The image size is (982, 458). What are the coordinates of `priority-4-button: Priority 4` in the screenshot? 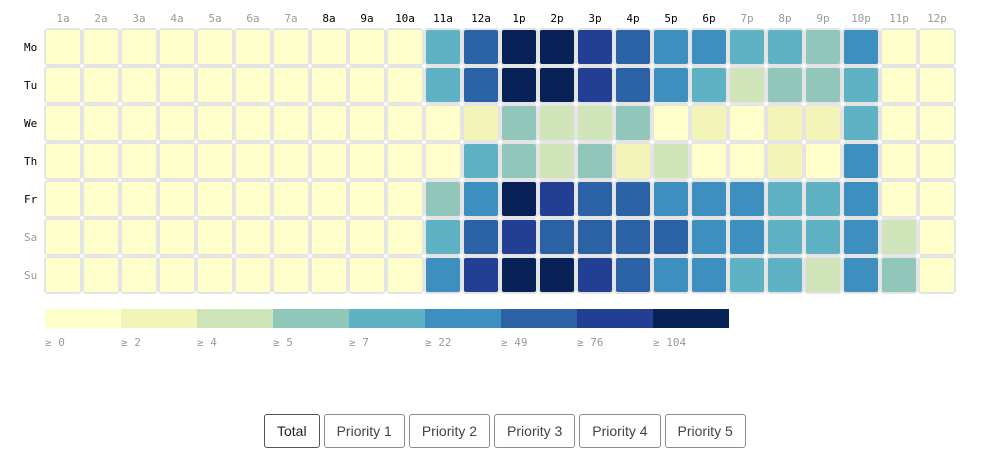 It's located at (620, 431).